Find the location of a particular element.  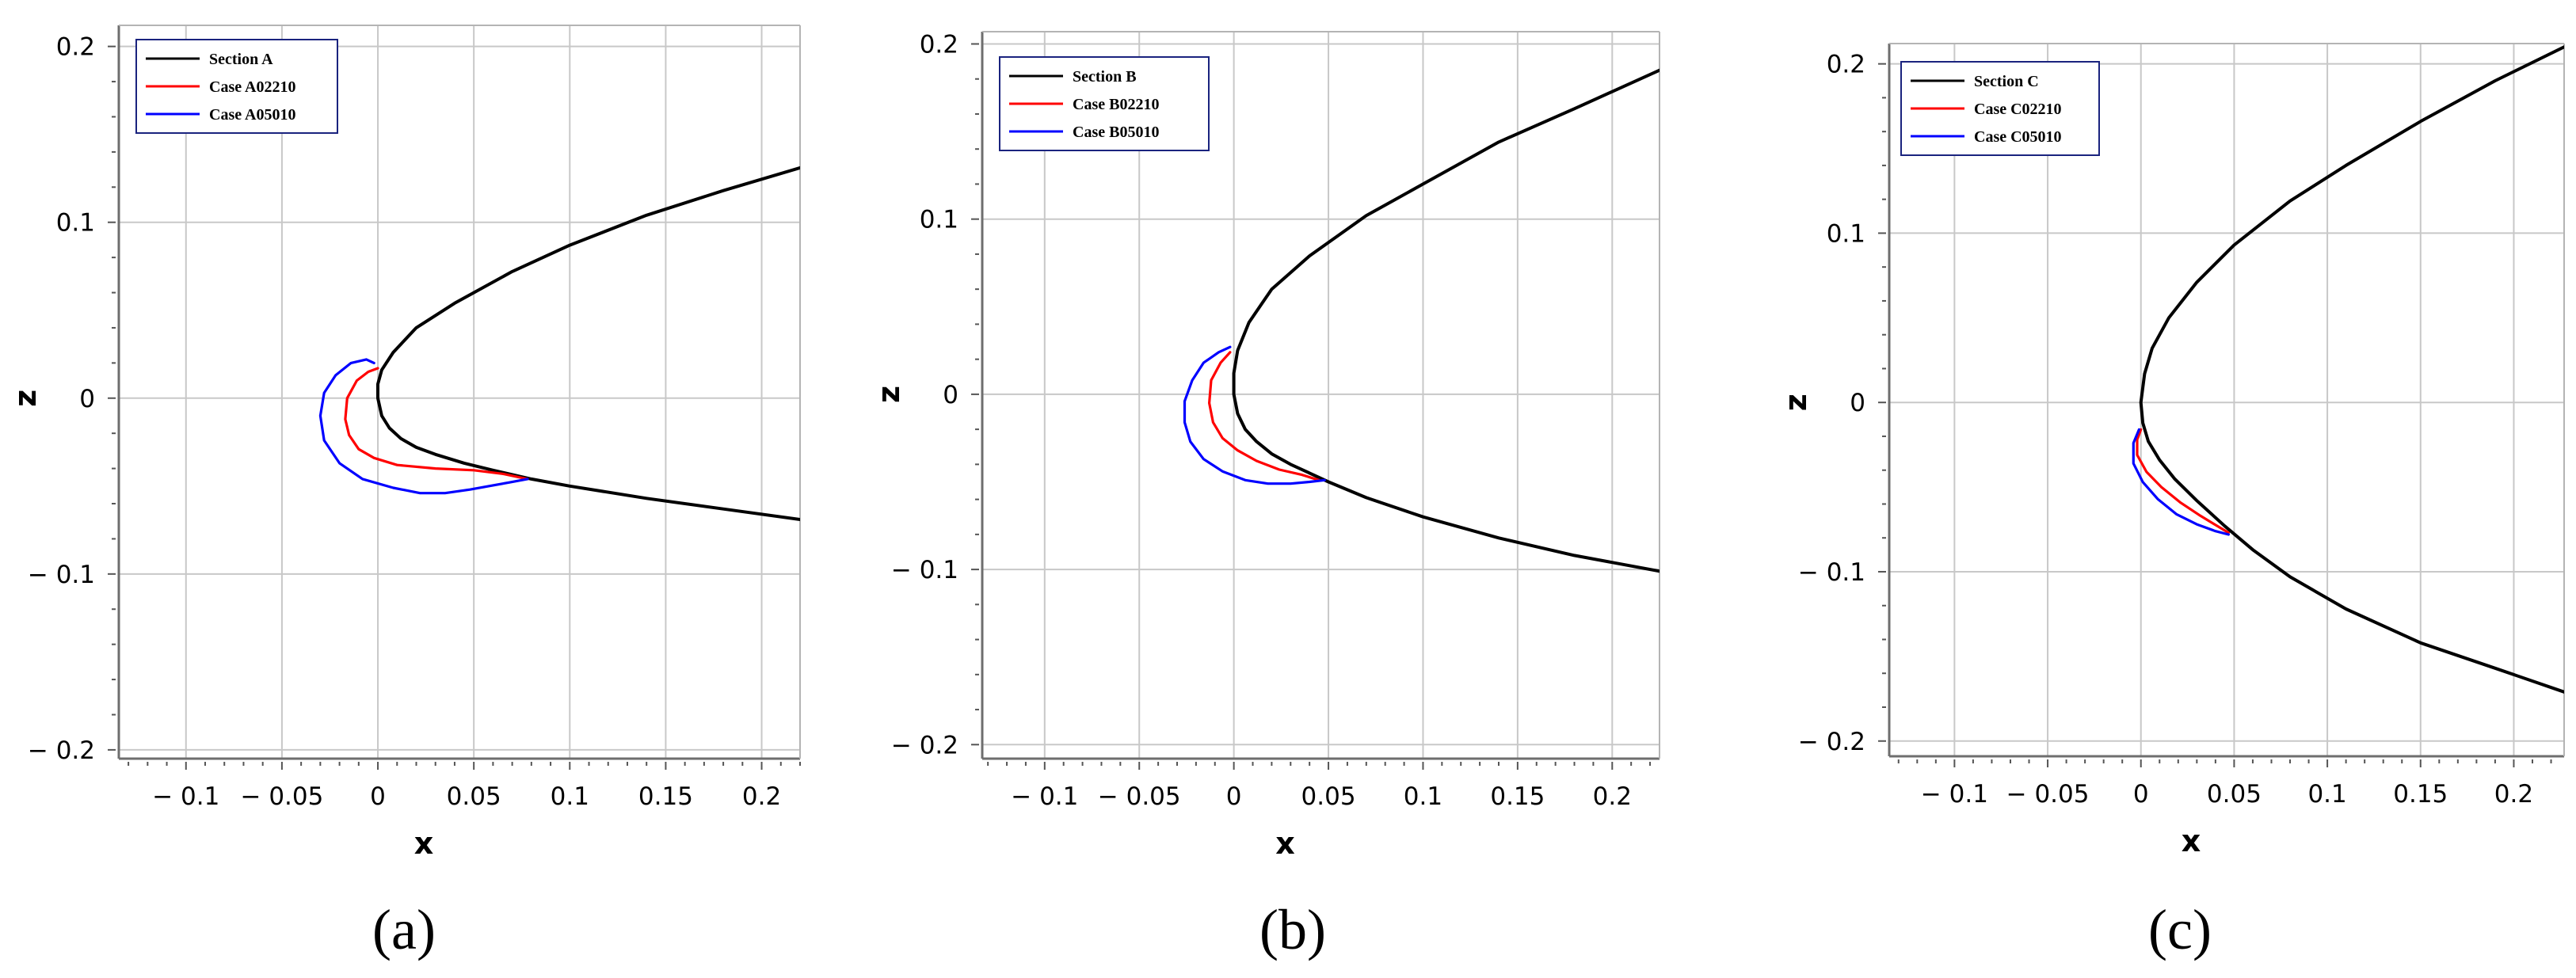

legend-label-2: Case A05010 is located at coordinates (252, 115).